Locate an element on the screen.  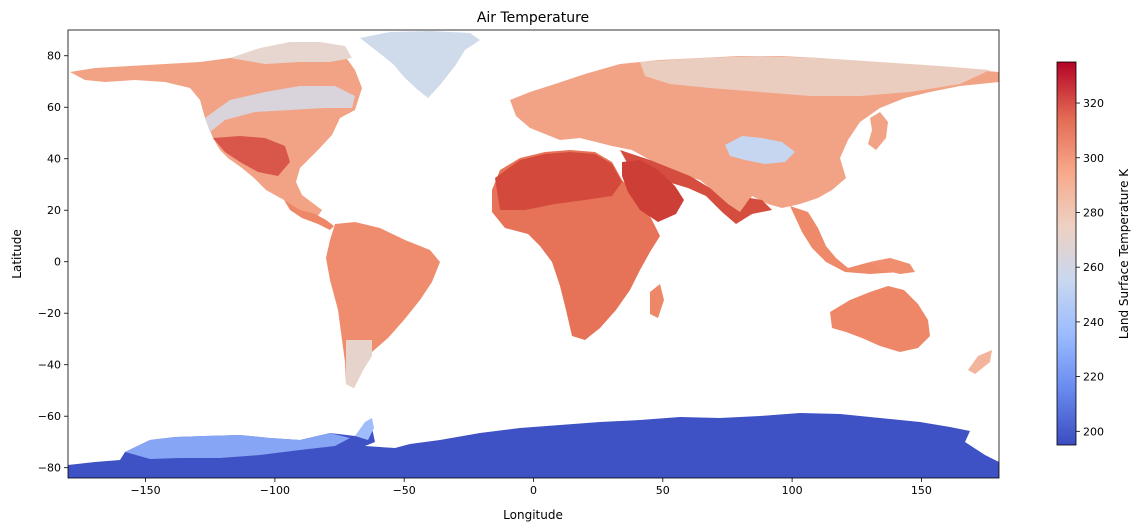
y-tick-label: 80 is located at coordinates (54, 56).